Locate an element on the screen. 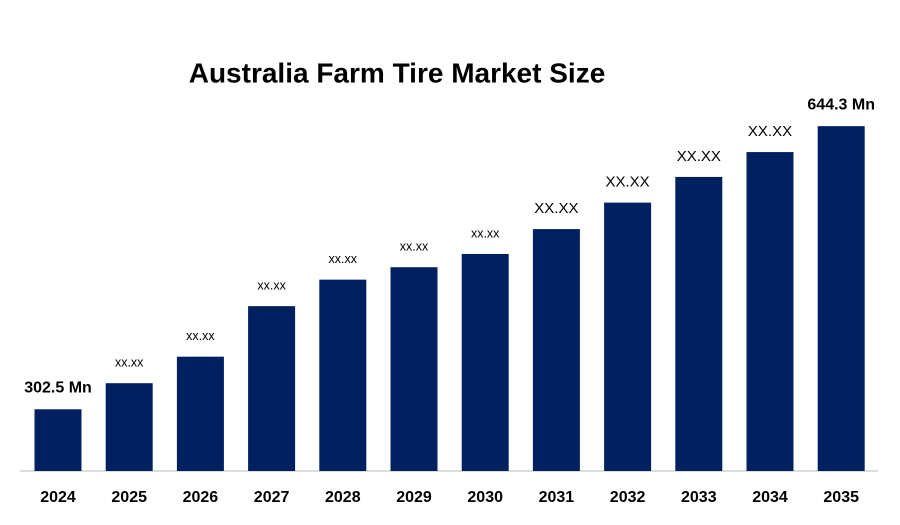  x-tick-label: 2035 is located at coordinates (841, 497).